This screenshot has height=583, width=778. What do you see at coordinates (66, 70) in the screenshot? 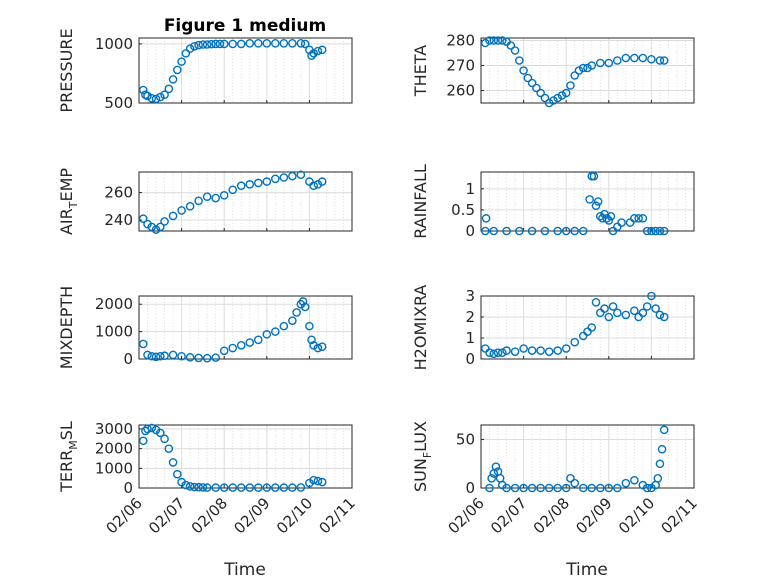
I see `y-axis-label: PRESSURE` at bounding box center [66, 70].